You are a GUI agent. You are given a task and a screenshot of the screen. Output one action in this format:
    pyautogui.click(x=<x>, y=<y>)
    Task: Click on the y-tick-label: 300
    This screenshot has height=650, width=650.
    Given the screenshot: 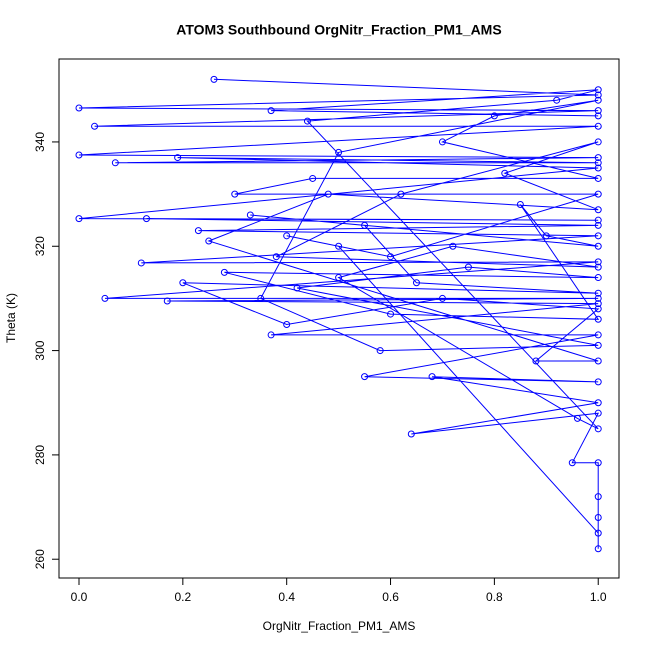 What is the action you would take?
    pyautogui.click(x=40, y=350)
    